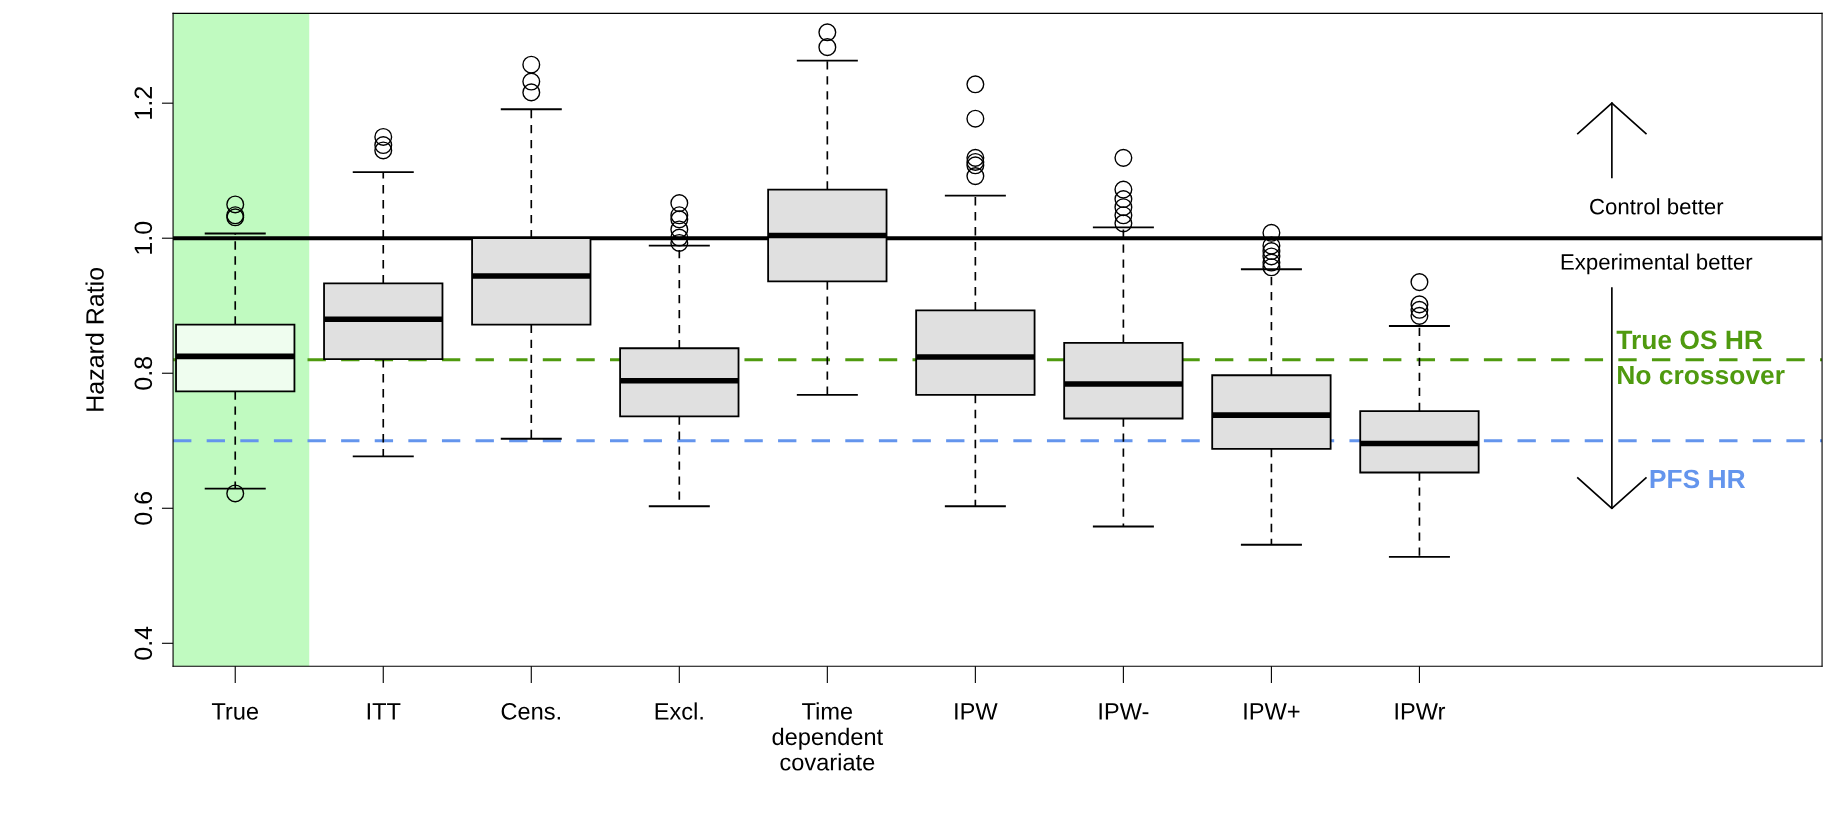 This screenshot has height=837, width=1847. I want to click on x-tick-label: IPW+, so click(1272, 711).